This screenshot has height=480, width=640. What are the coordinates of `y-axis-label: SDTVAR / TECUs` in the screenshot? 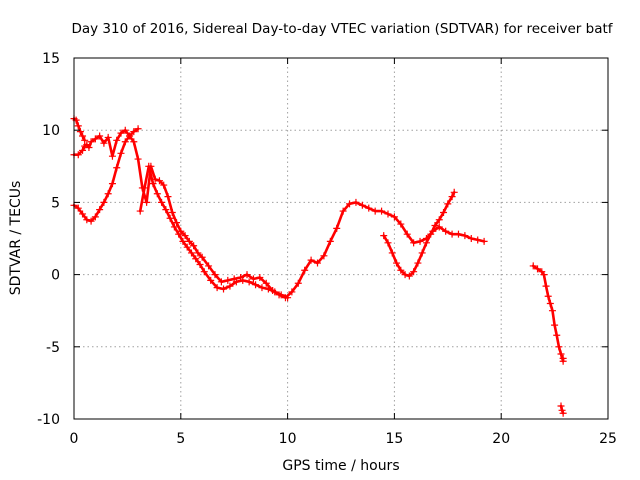 It's located at (16, 238).